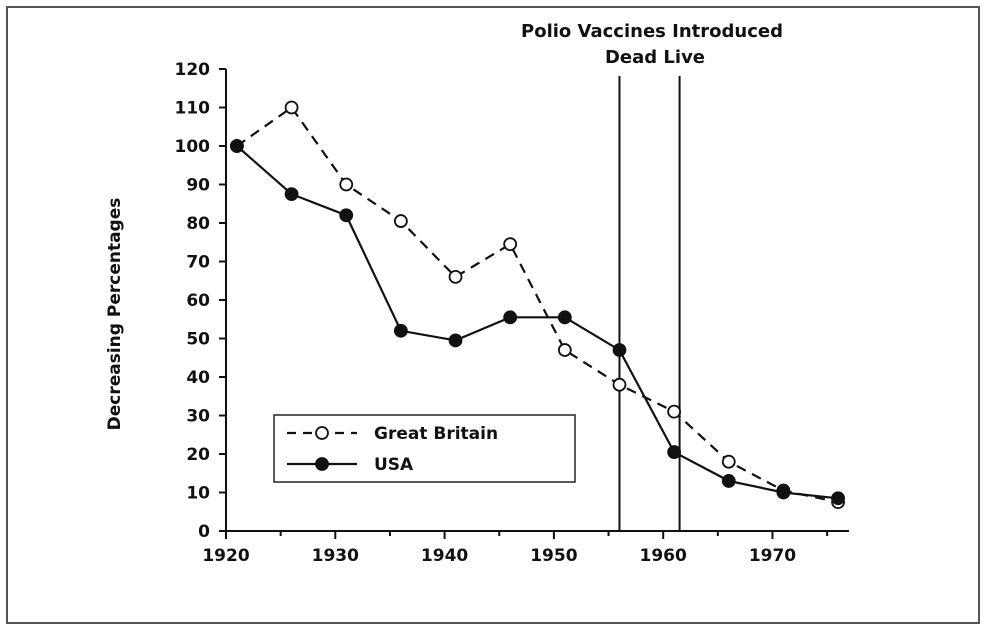 This screenshot has width=990, height=635. What do you see at coordinates (198, 301) in the screenshot?
I see `y-tick-label: 60` at bounding box center [198, 301].